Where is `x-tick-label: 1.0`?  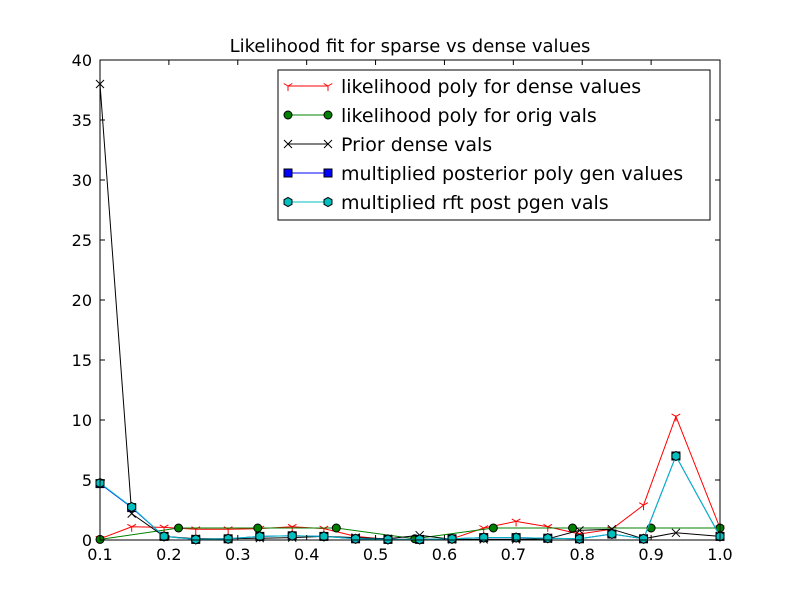 x-tick-label: 1.0 is located at coordinates (719, 554).